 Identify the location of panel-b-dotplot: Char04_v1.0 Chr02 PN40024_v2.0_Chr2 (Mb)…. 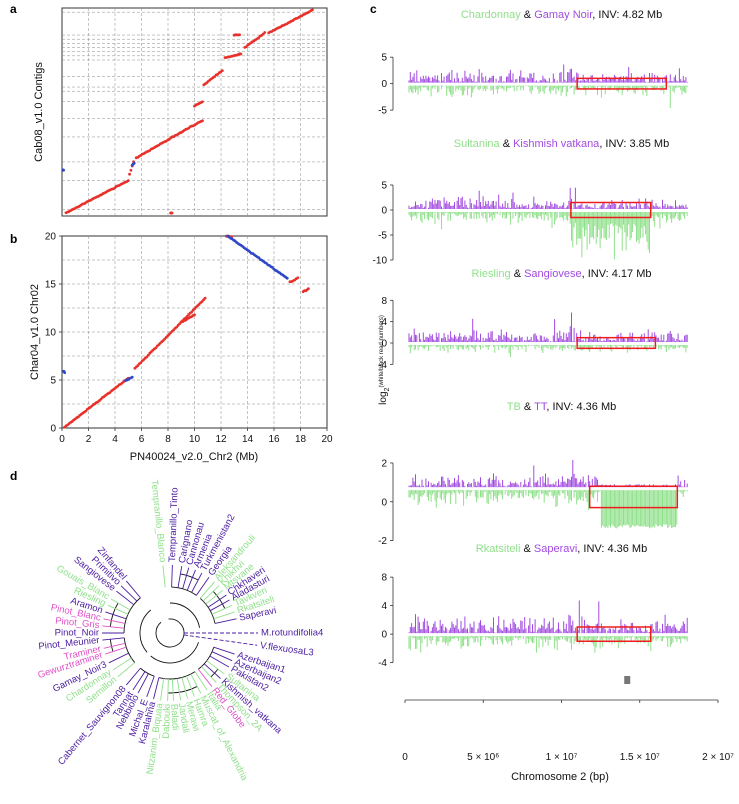
(181, 348).